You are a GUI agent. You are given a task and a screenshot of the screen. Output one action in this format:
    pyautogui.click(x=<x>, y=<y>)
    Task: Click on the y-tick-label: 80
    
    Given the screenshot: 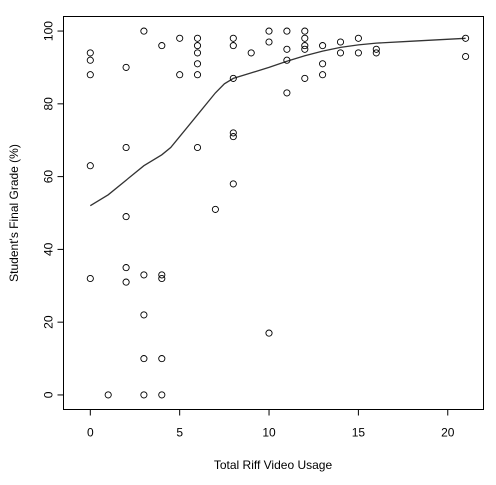 What is the action you would take?
    pyautogui.click(x=49, y=104)
    